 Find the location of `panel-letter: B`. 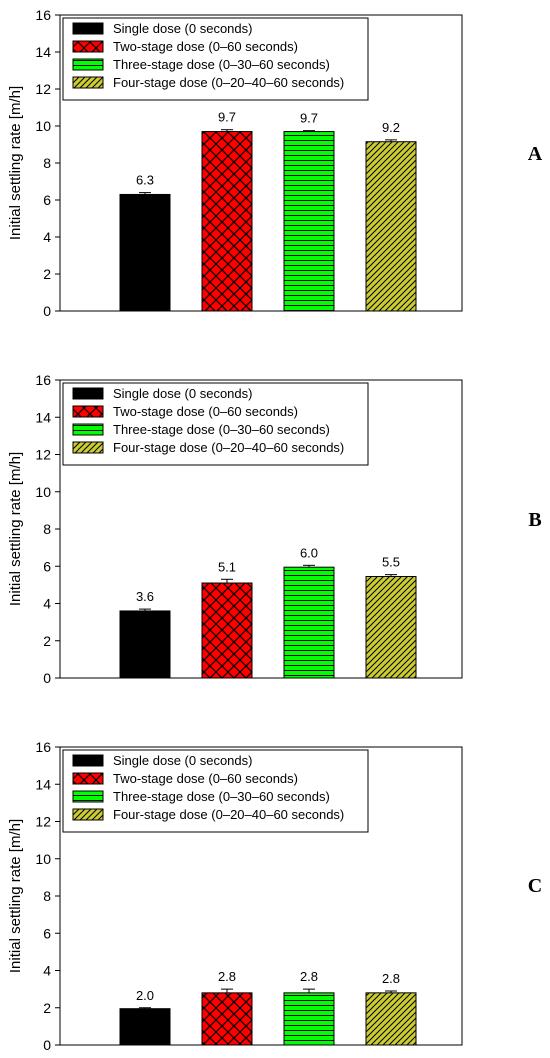

panel-letter: B is located at coordinates (534, 520).